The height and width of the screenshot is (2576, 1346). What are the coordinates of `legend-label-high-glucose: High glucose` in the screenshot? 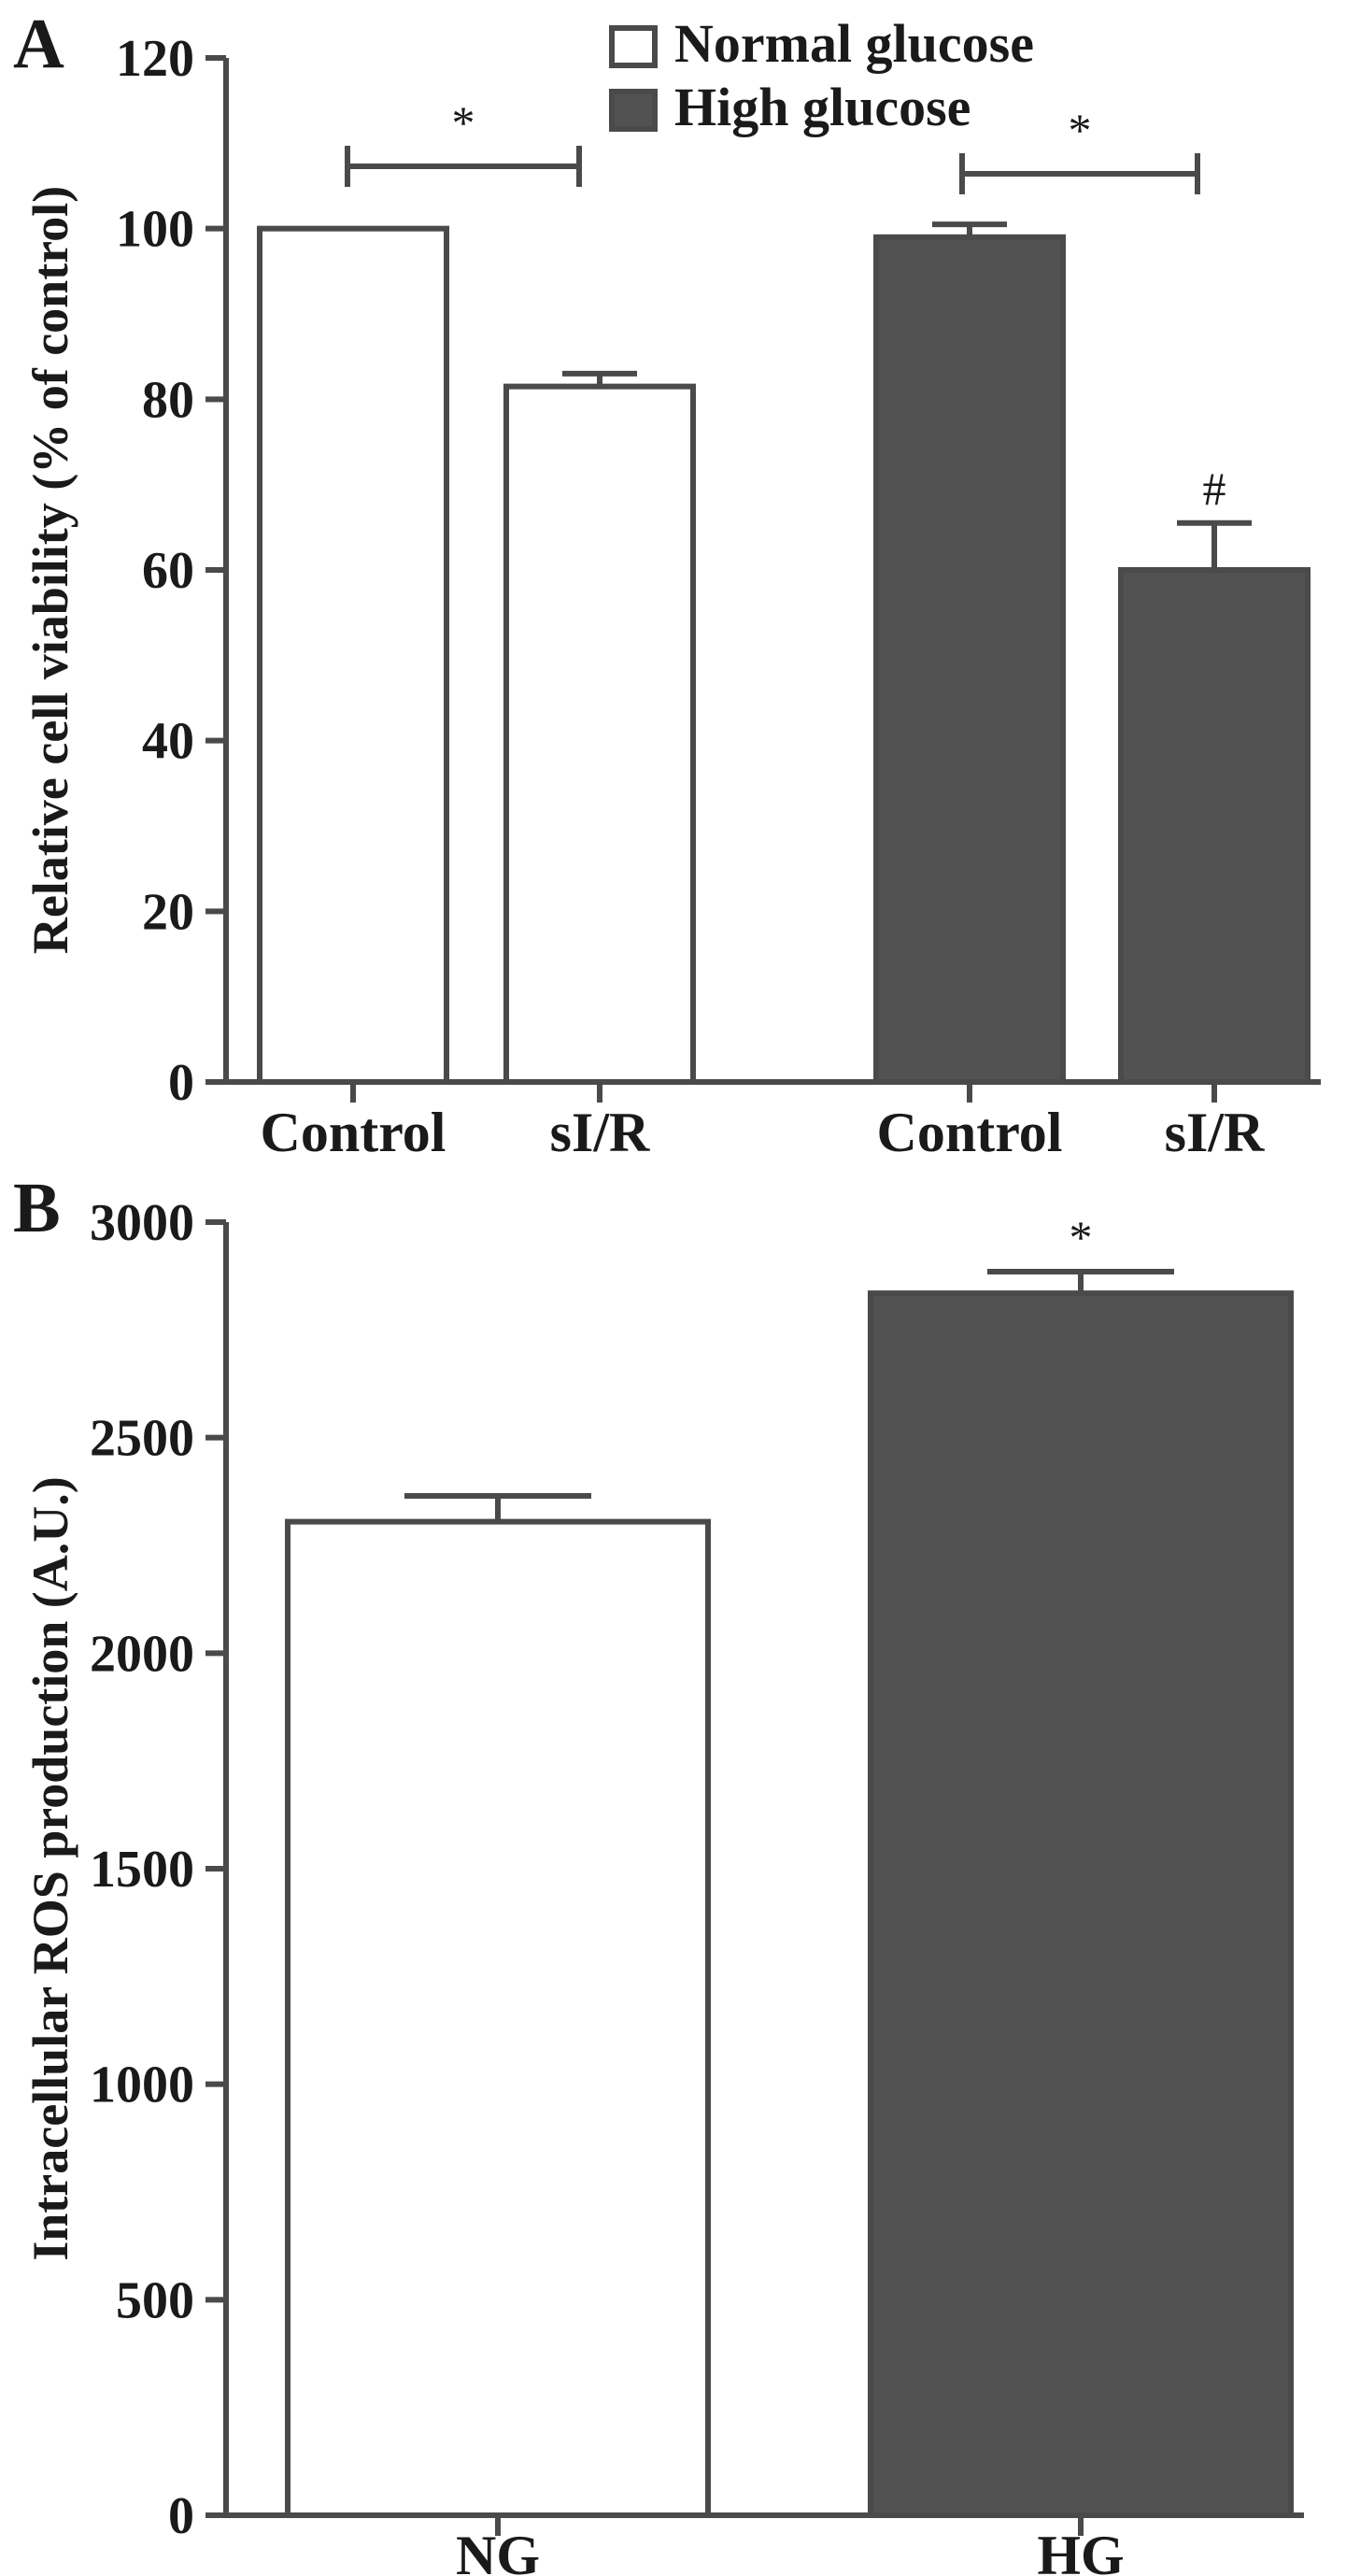 It's located at (822, 107).